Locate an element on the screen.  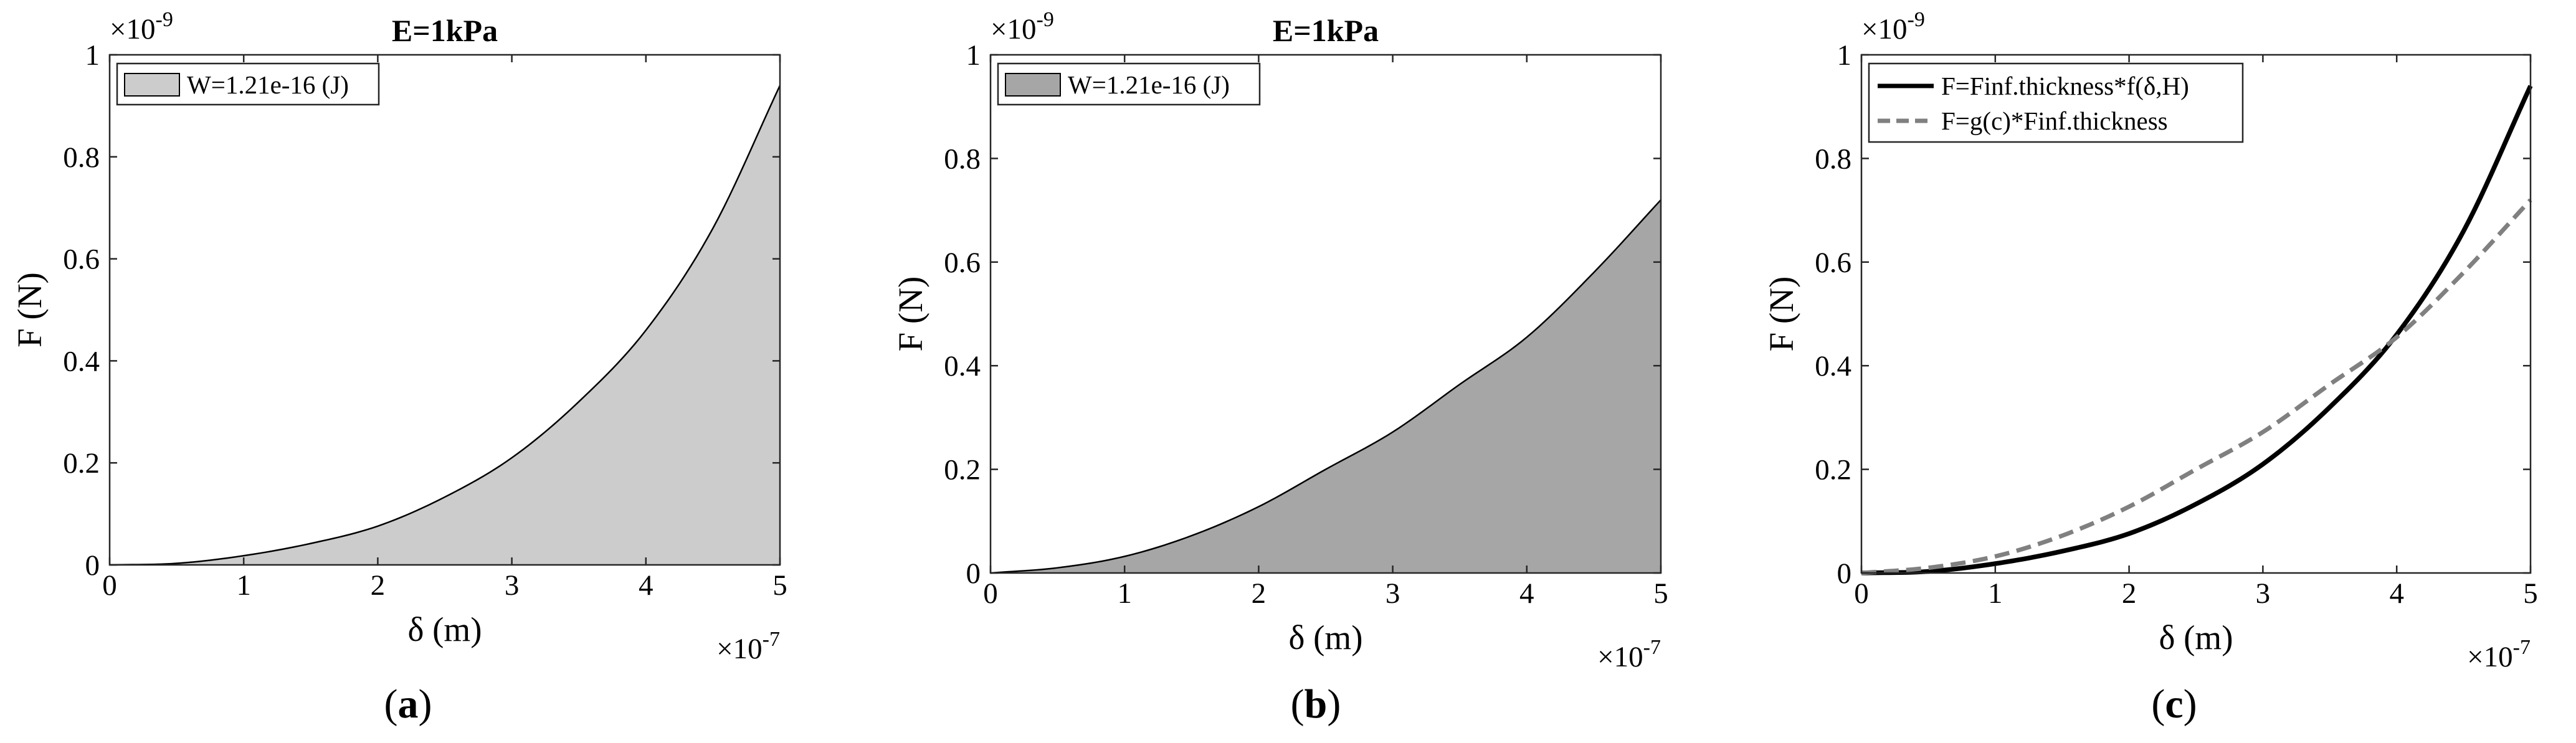
legend-box is located at coordinates (2056, 102).